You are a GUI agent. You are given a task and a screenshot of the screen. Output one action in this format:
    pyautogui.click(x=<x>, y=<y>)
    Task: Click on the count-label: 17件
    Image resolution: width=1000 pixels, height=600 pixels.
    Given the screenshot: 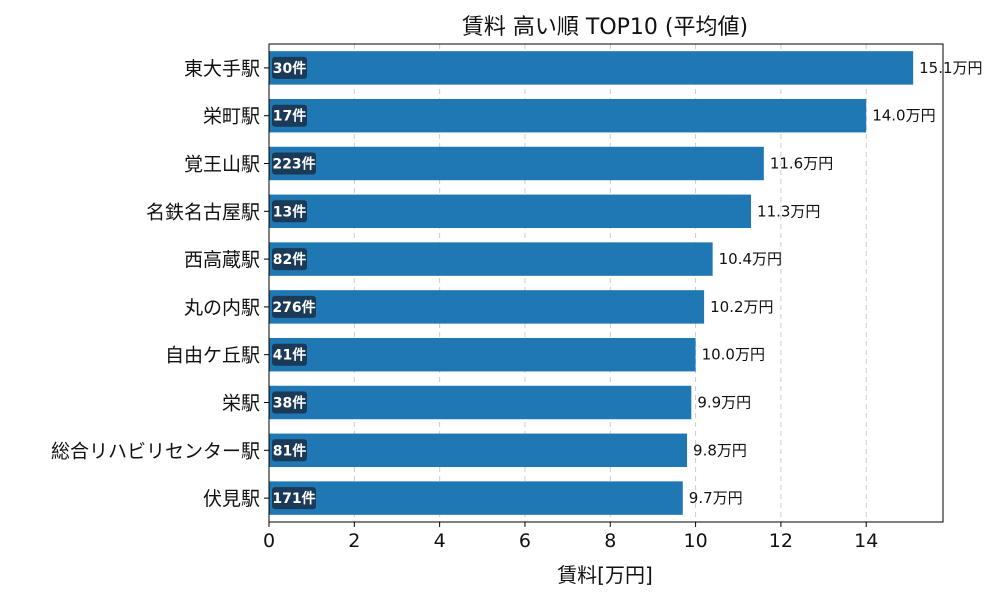 What is the action you would take?
    pyautogui.click(x=289, y=116)
    